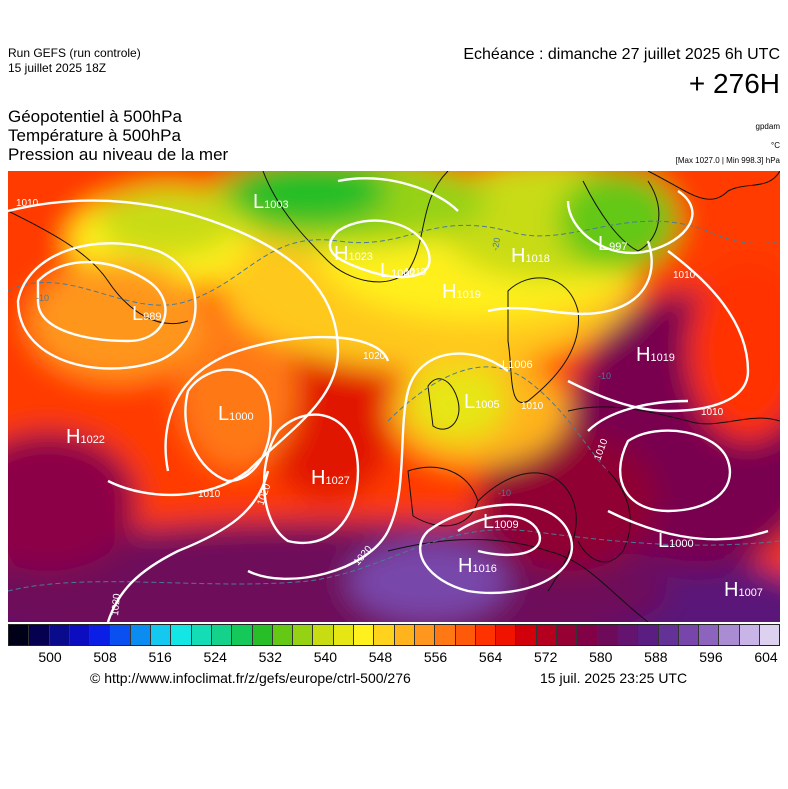 The width and height of the screenshot is (788, 789). What do you see at coordinates (612, 244) in the screenshot?
I see `pressure-center-low: L997` at bounding box center [612, 244].